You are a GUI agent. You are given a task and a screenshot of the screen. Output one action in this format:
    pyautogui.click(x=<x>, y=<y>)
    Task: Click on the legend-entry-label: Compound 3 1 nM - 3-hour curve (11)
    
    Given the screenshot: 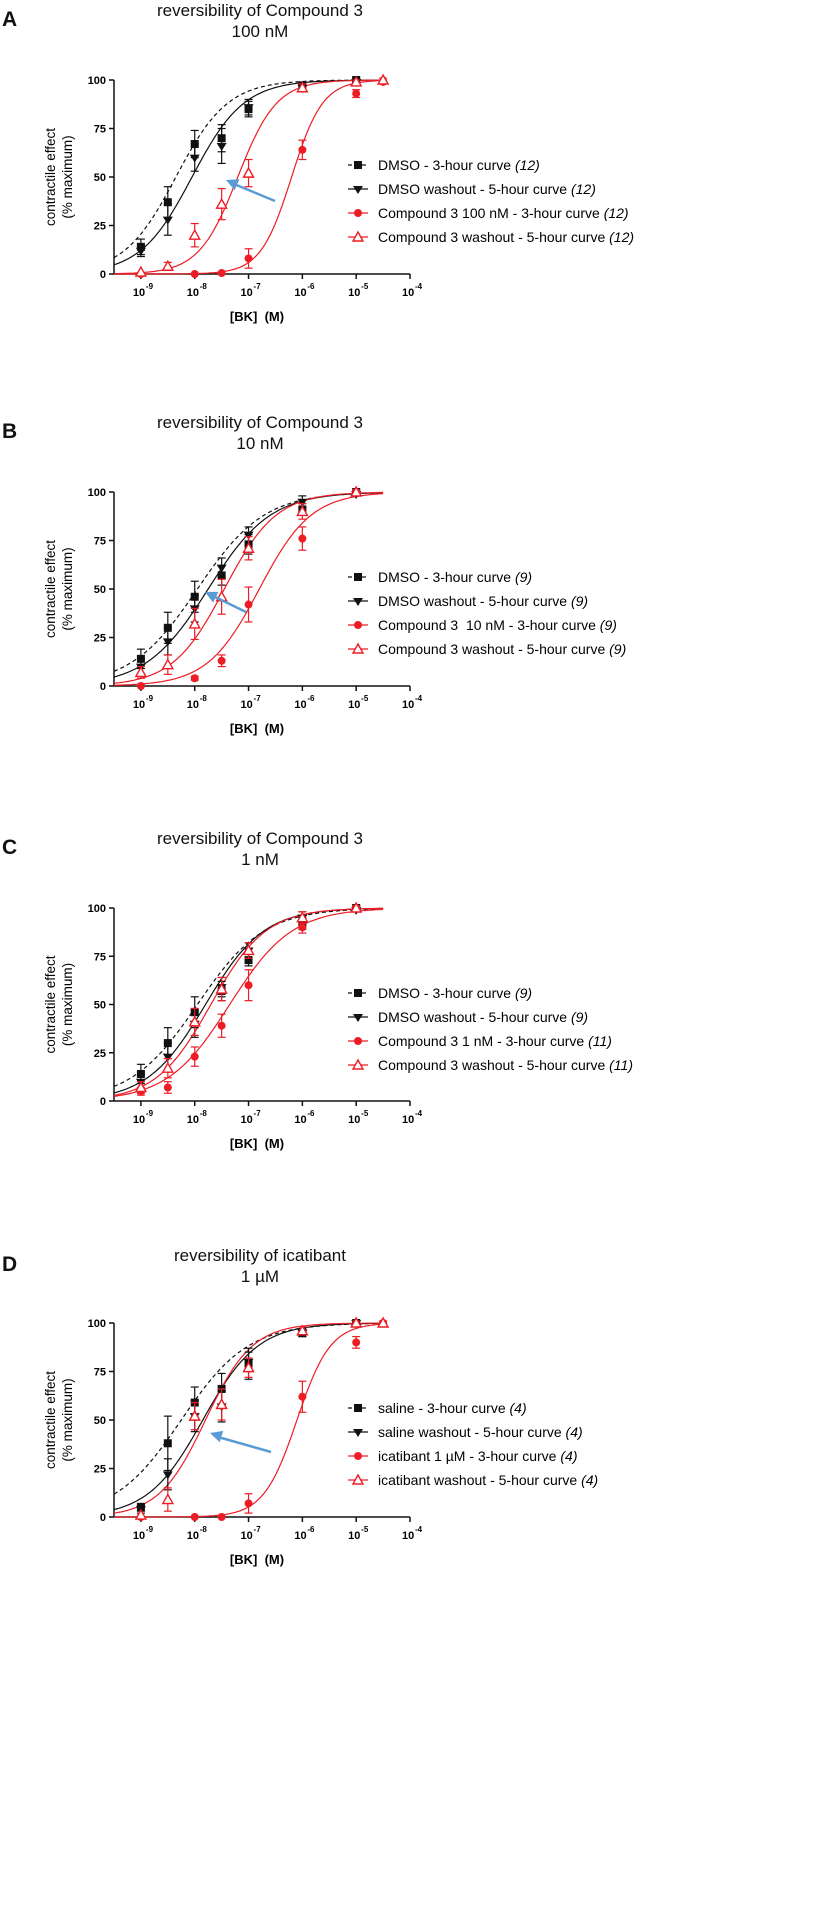 What is the action you would take?
    pyautogui.click(x=495, y=1041)
    